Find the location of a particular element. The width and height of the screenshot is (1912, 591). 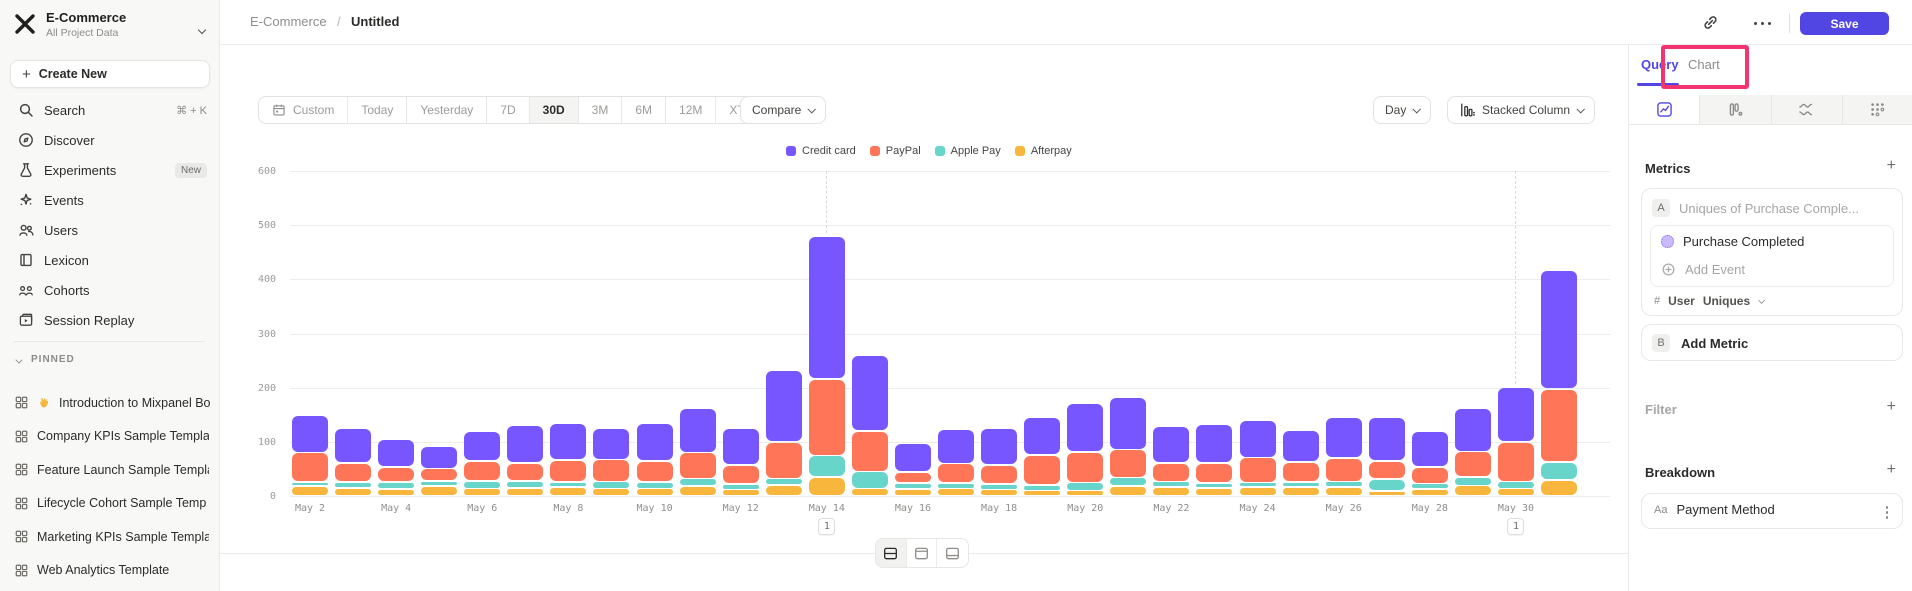

sidebar-pinned-board: Company KPIs Sample Templat is located at coordinates (109, 437).